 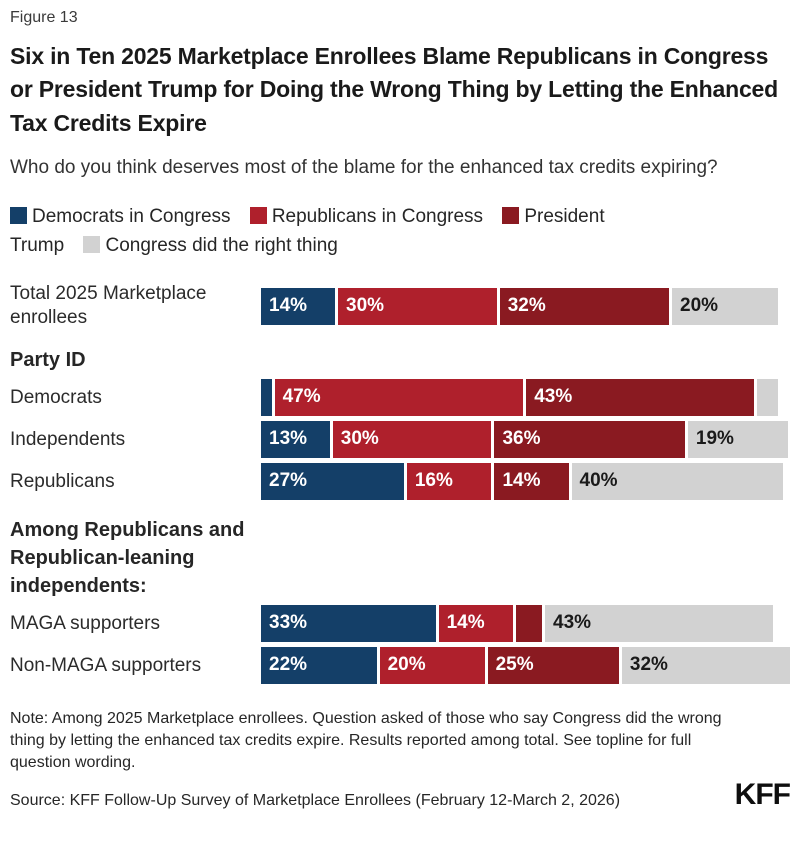 I want to click on bar-segment-republicans: 20%, so click(x=432, y=665).